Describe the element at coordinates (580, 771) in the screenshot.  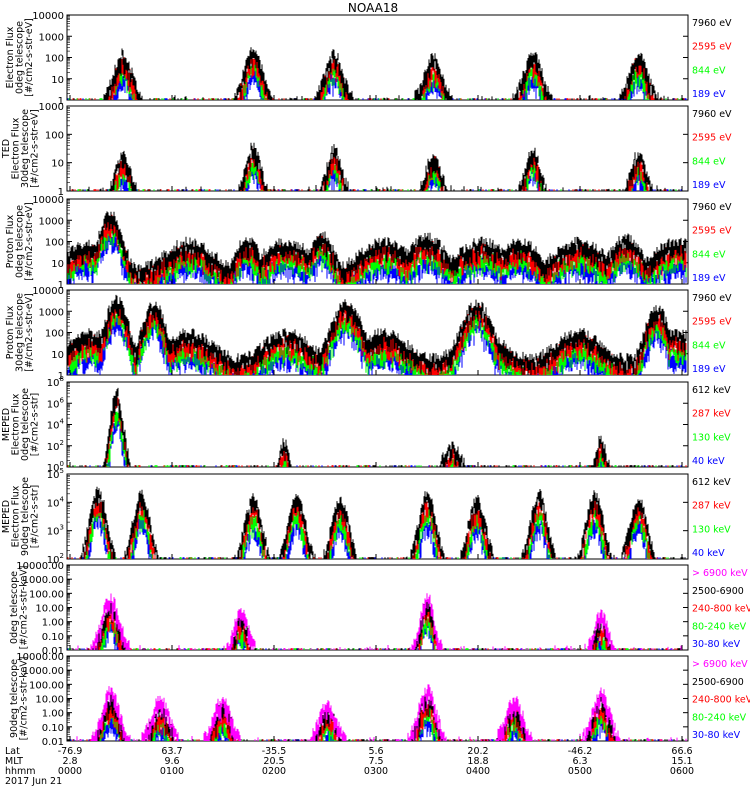
I see `x-tick-label: 0500` at that location.